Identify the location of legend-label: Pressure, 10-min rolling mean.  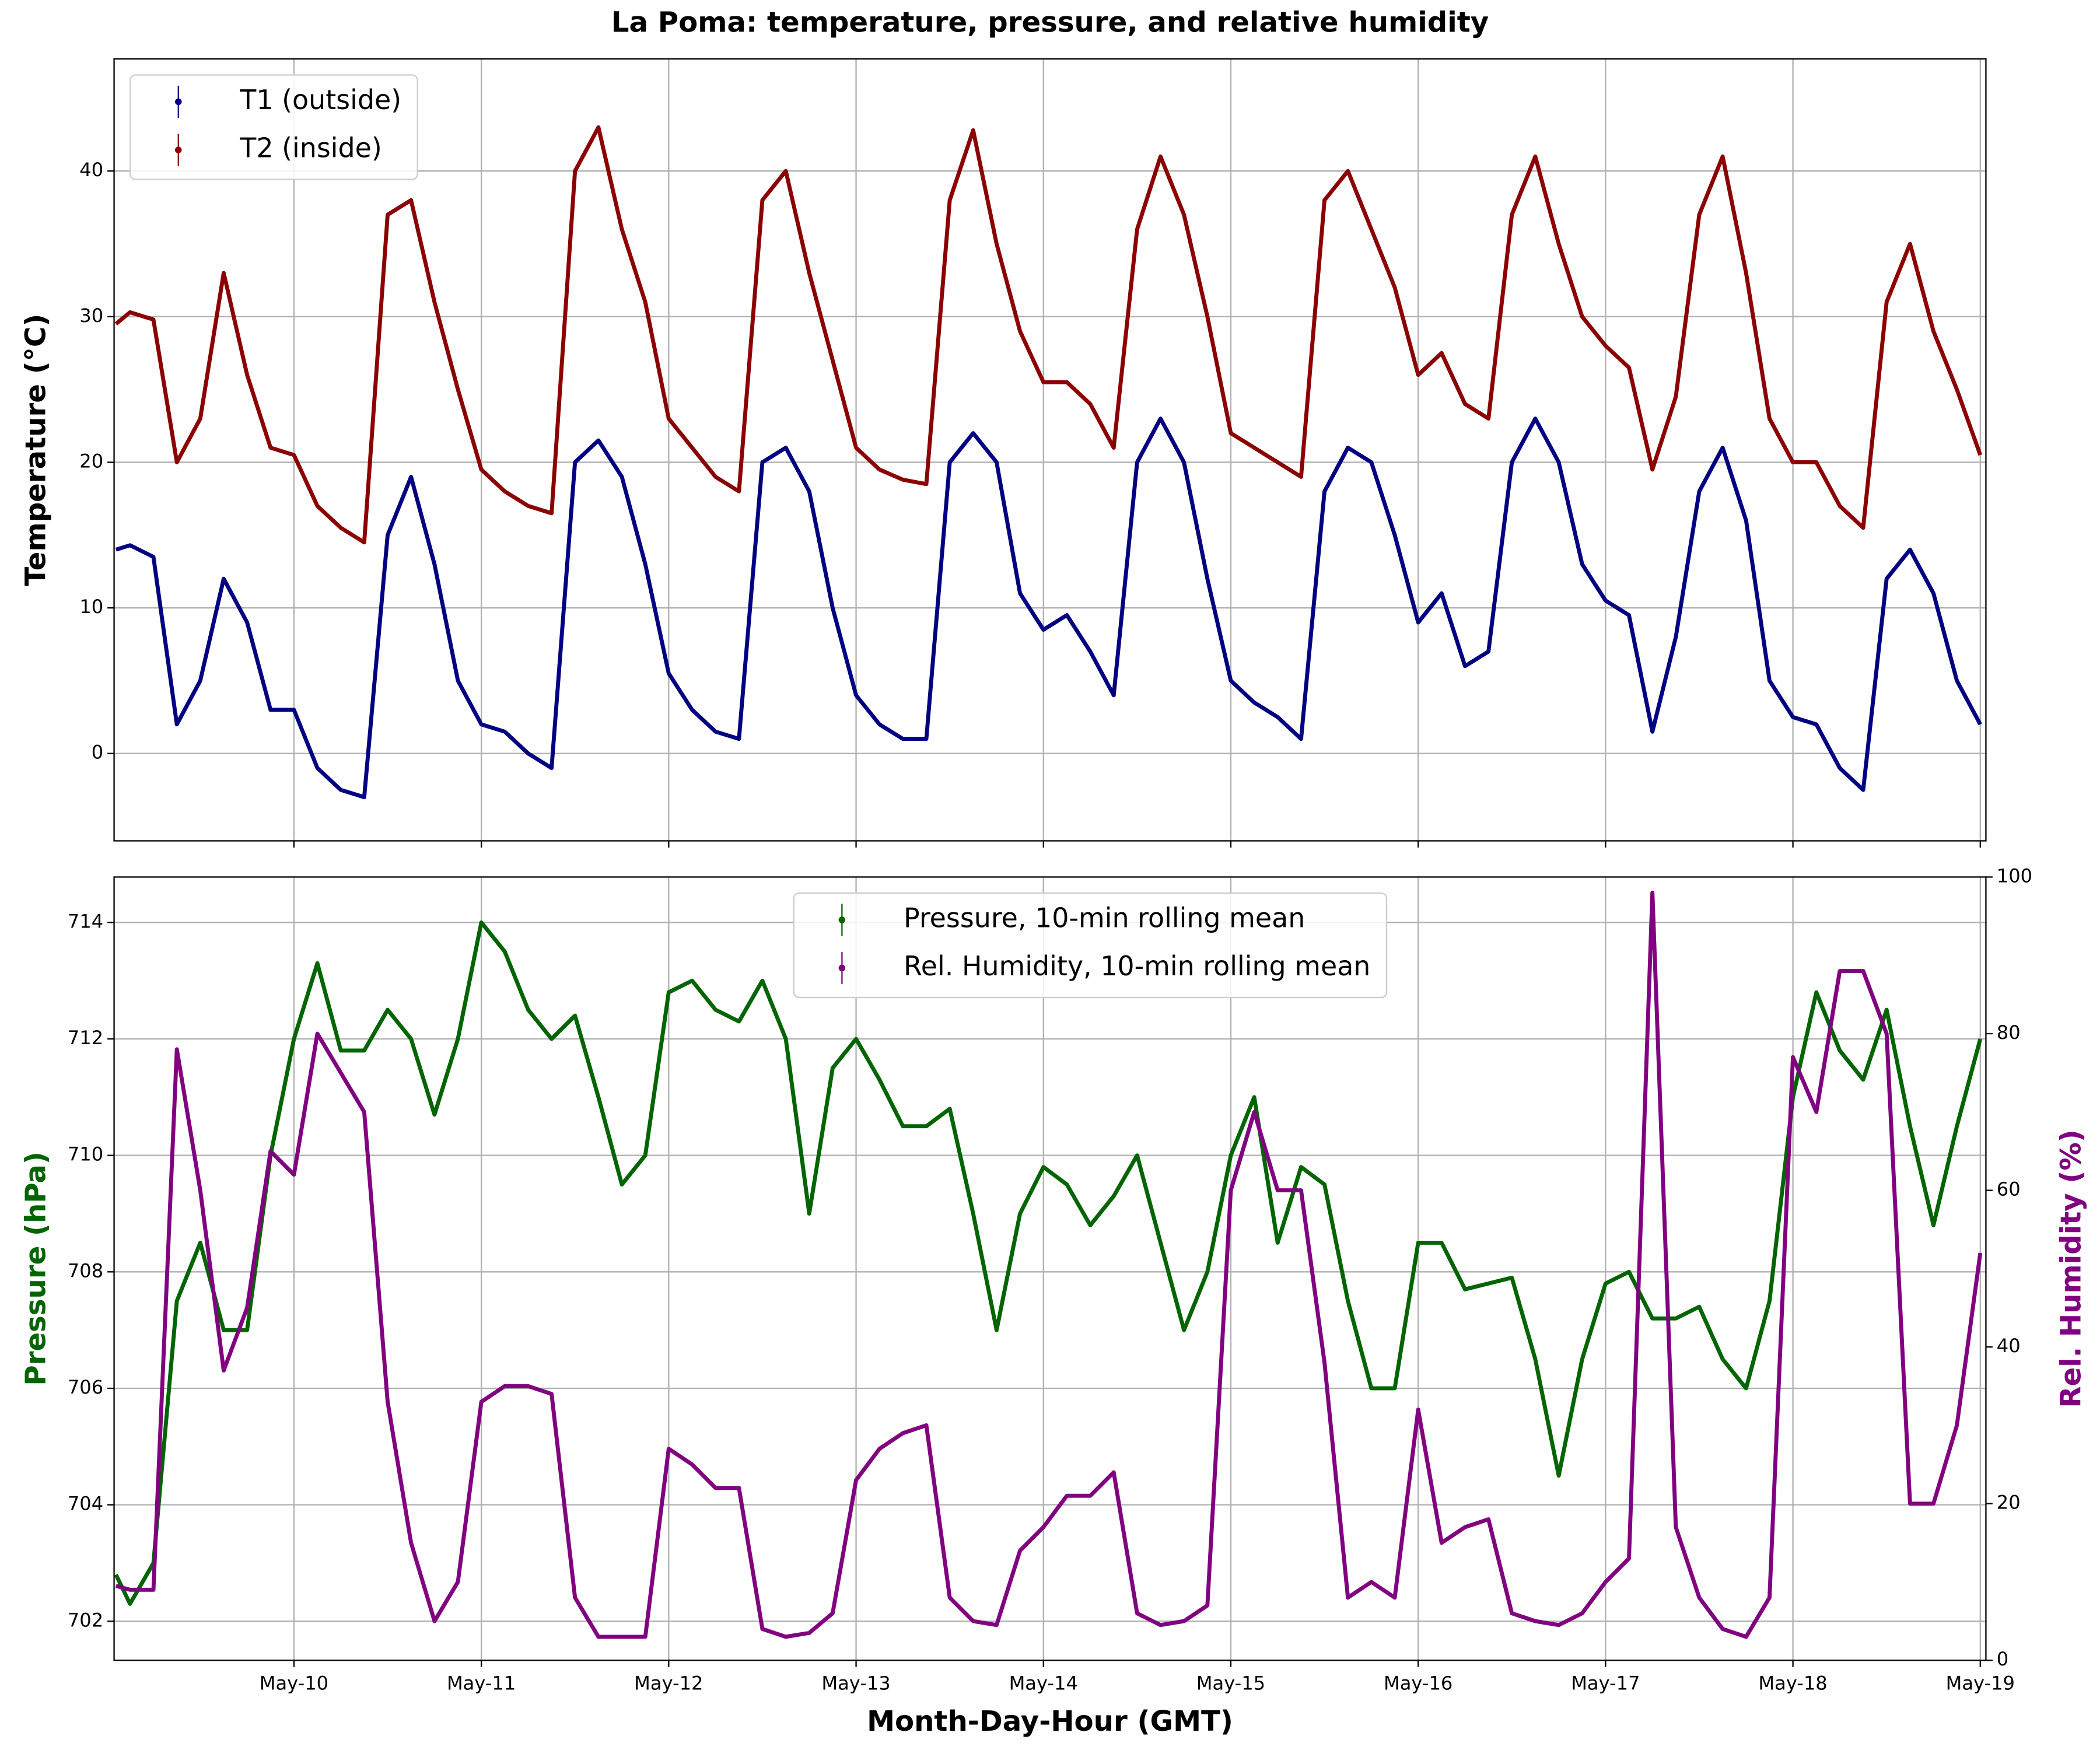
(1104, 917).